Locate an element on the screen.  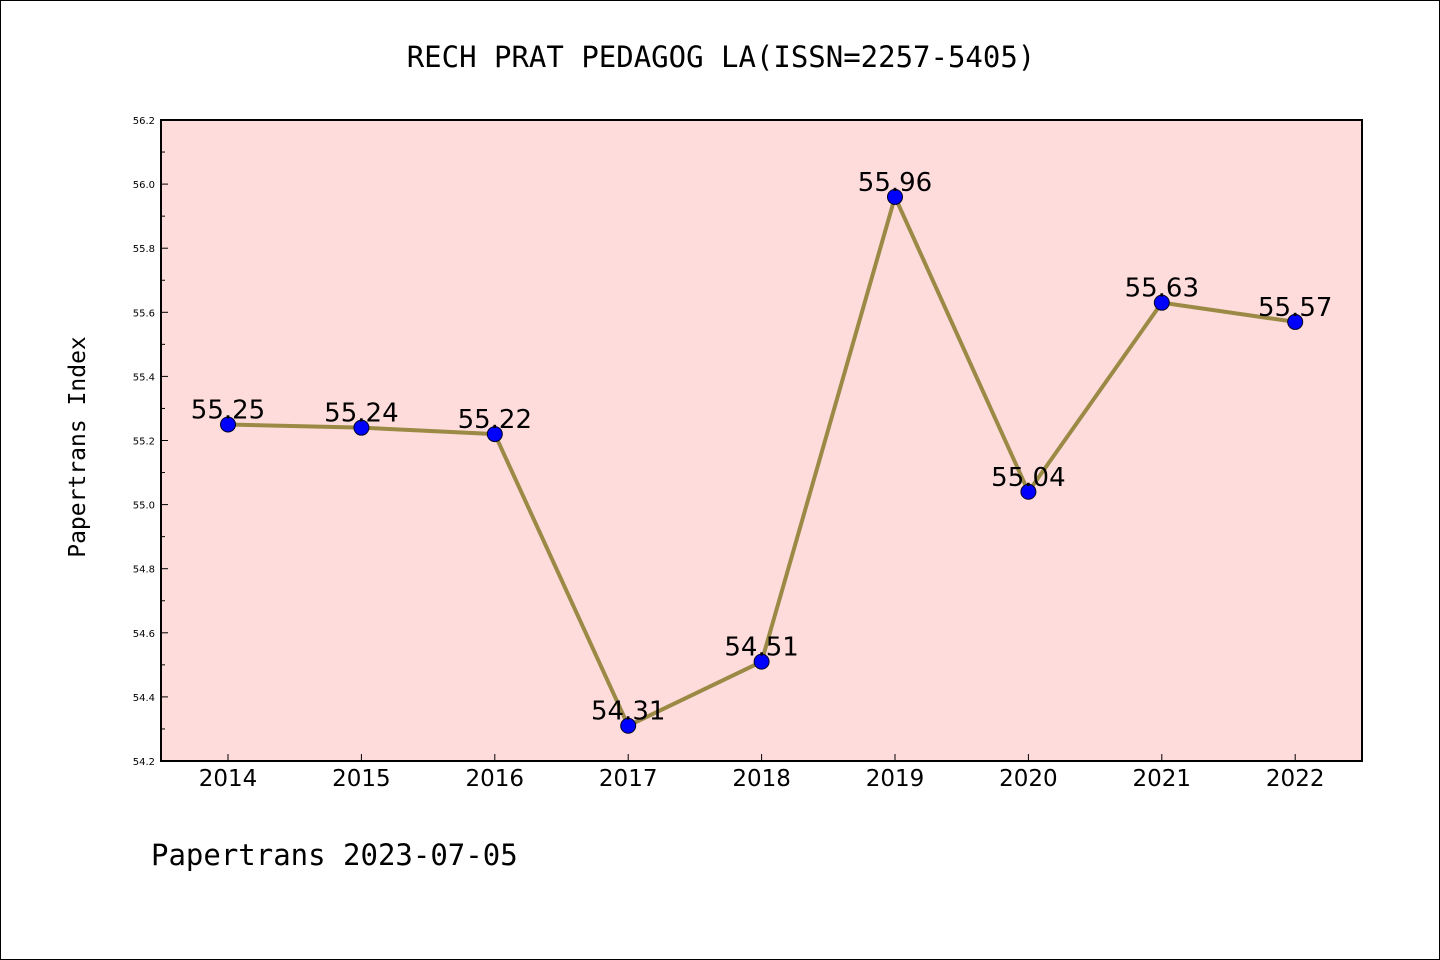
y-tick-label: 54.4 is located at coordinates (144, 698).